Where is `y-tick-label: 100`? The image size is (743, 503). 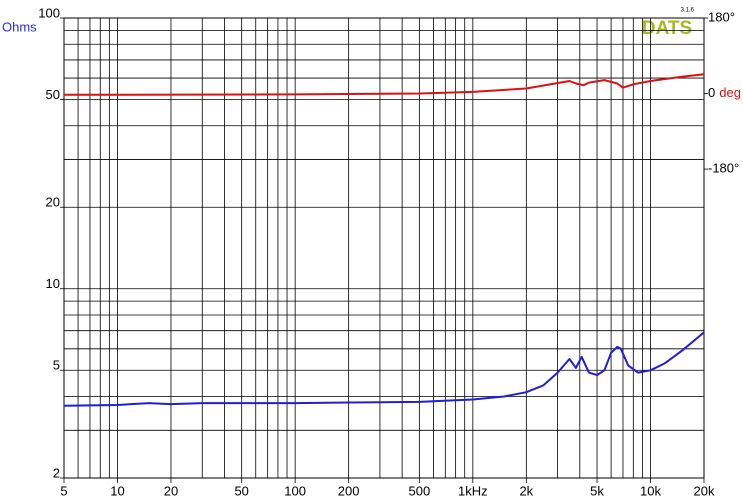 y-tick-label: 100 is located at coordinates (49, 12).